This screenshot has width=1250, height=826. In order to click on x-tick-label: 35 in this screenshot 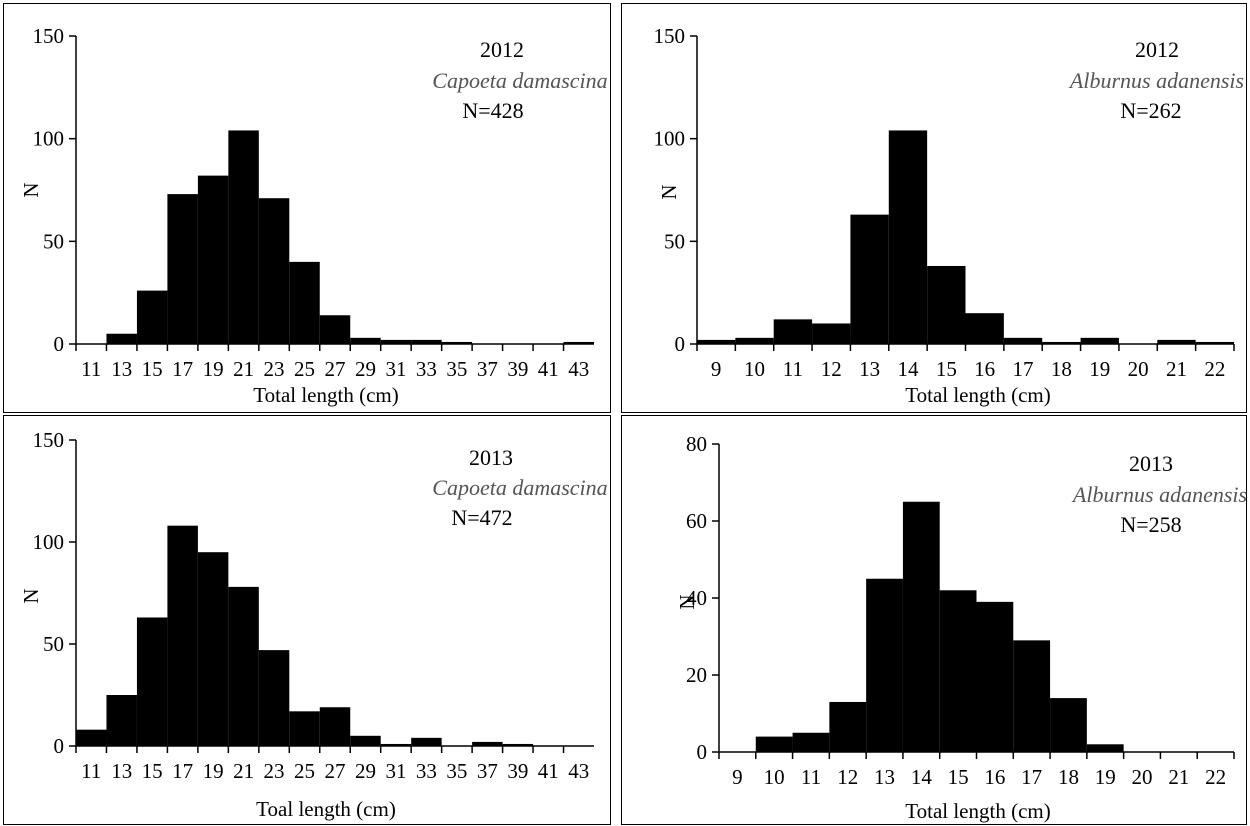, I will do `click(456, 369)`.